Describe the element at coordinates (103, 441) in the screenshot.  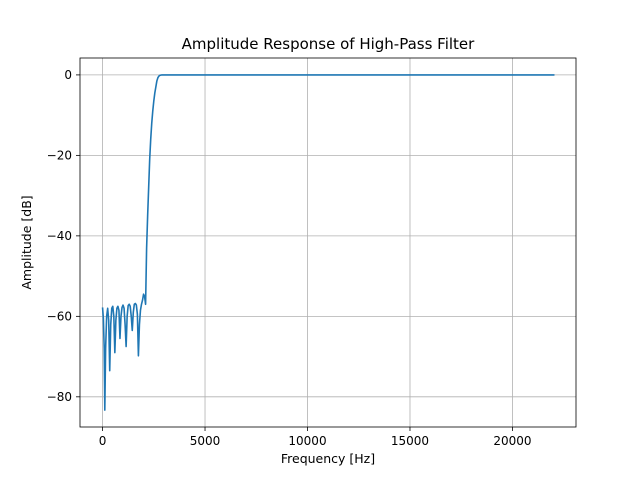
I see `x-tick-label: 0` at that location.